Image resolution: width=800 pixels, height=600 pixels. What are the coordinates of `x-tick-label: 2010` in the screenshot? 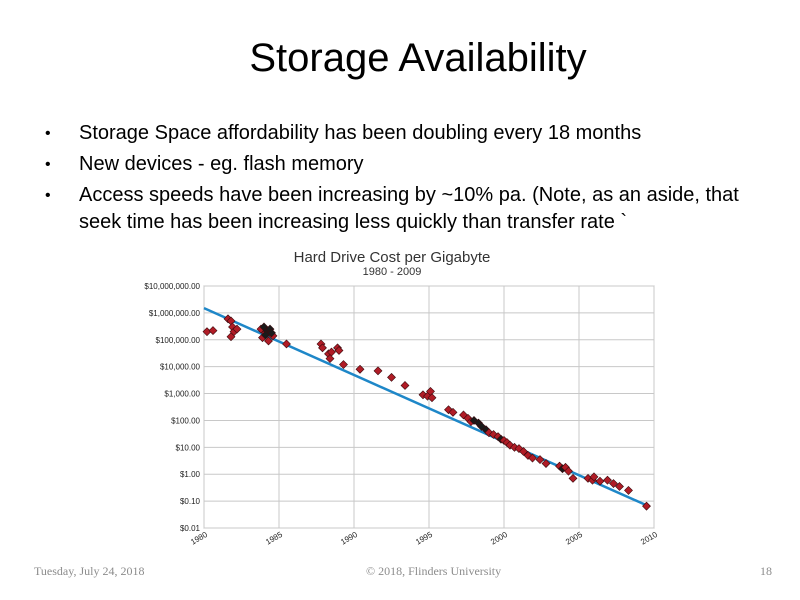 It's located at (649, 538).